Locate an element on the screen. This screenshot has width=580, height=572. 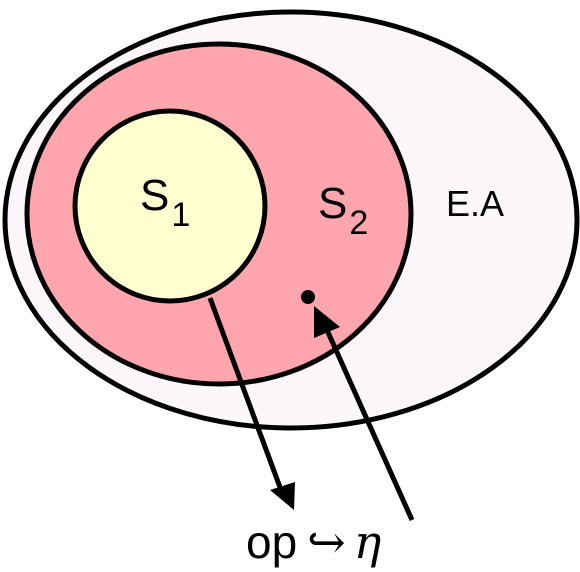
element-dot is located at coordinates (308, 297).